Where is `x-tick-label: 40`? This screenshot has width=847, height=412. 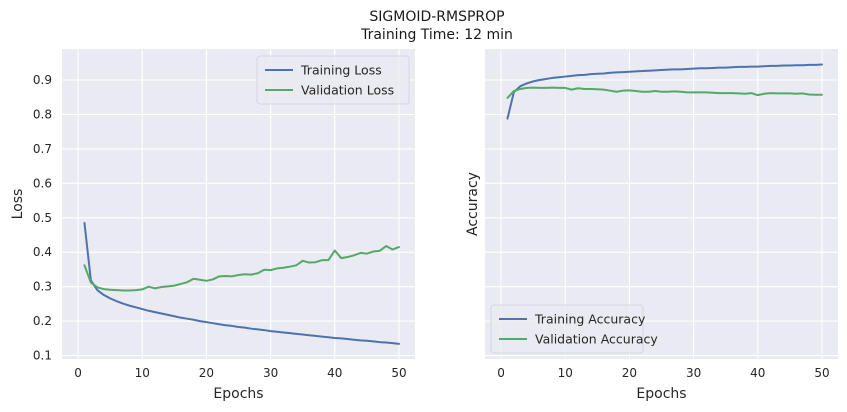
x-tick-label: 40 is located at coordinates (334, 373).